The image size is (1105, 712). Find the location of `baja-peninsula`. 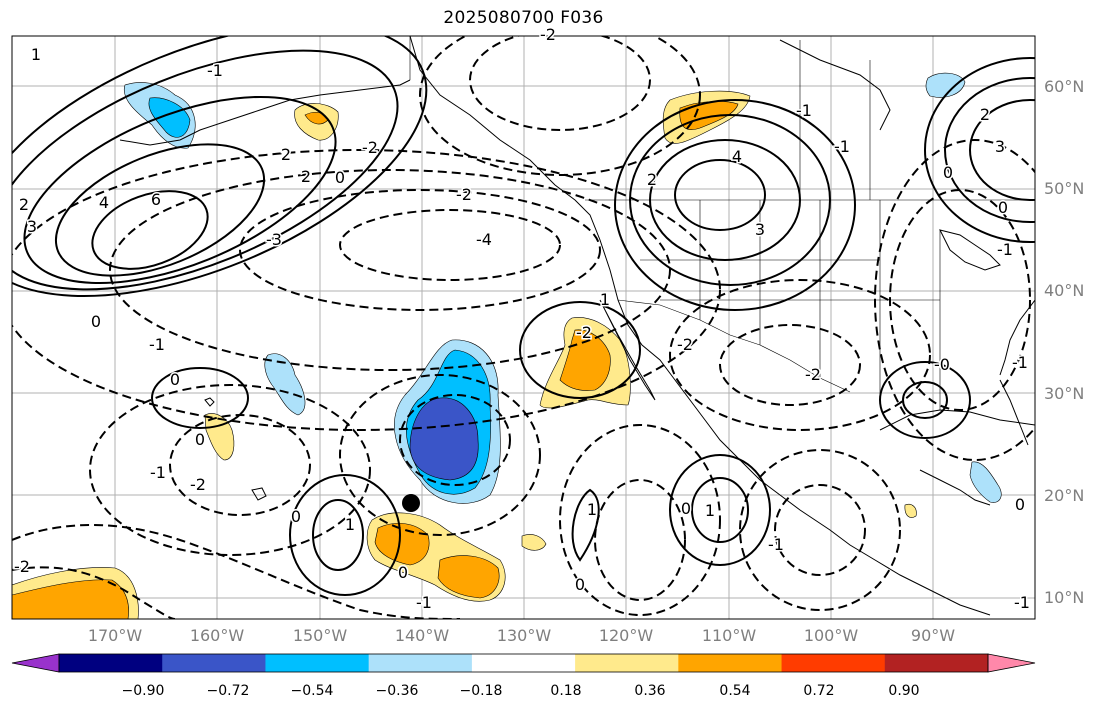

baja-peninsula is located at coordinates (627, 350).